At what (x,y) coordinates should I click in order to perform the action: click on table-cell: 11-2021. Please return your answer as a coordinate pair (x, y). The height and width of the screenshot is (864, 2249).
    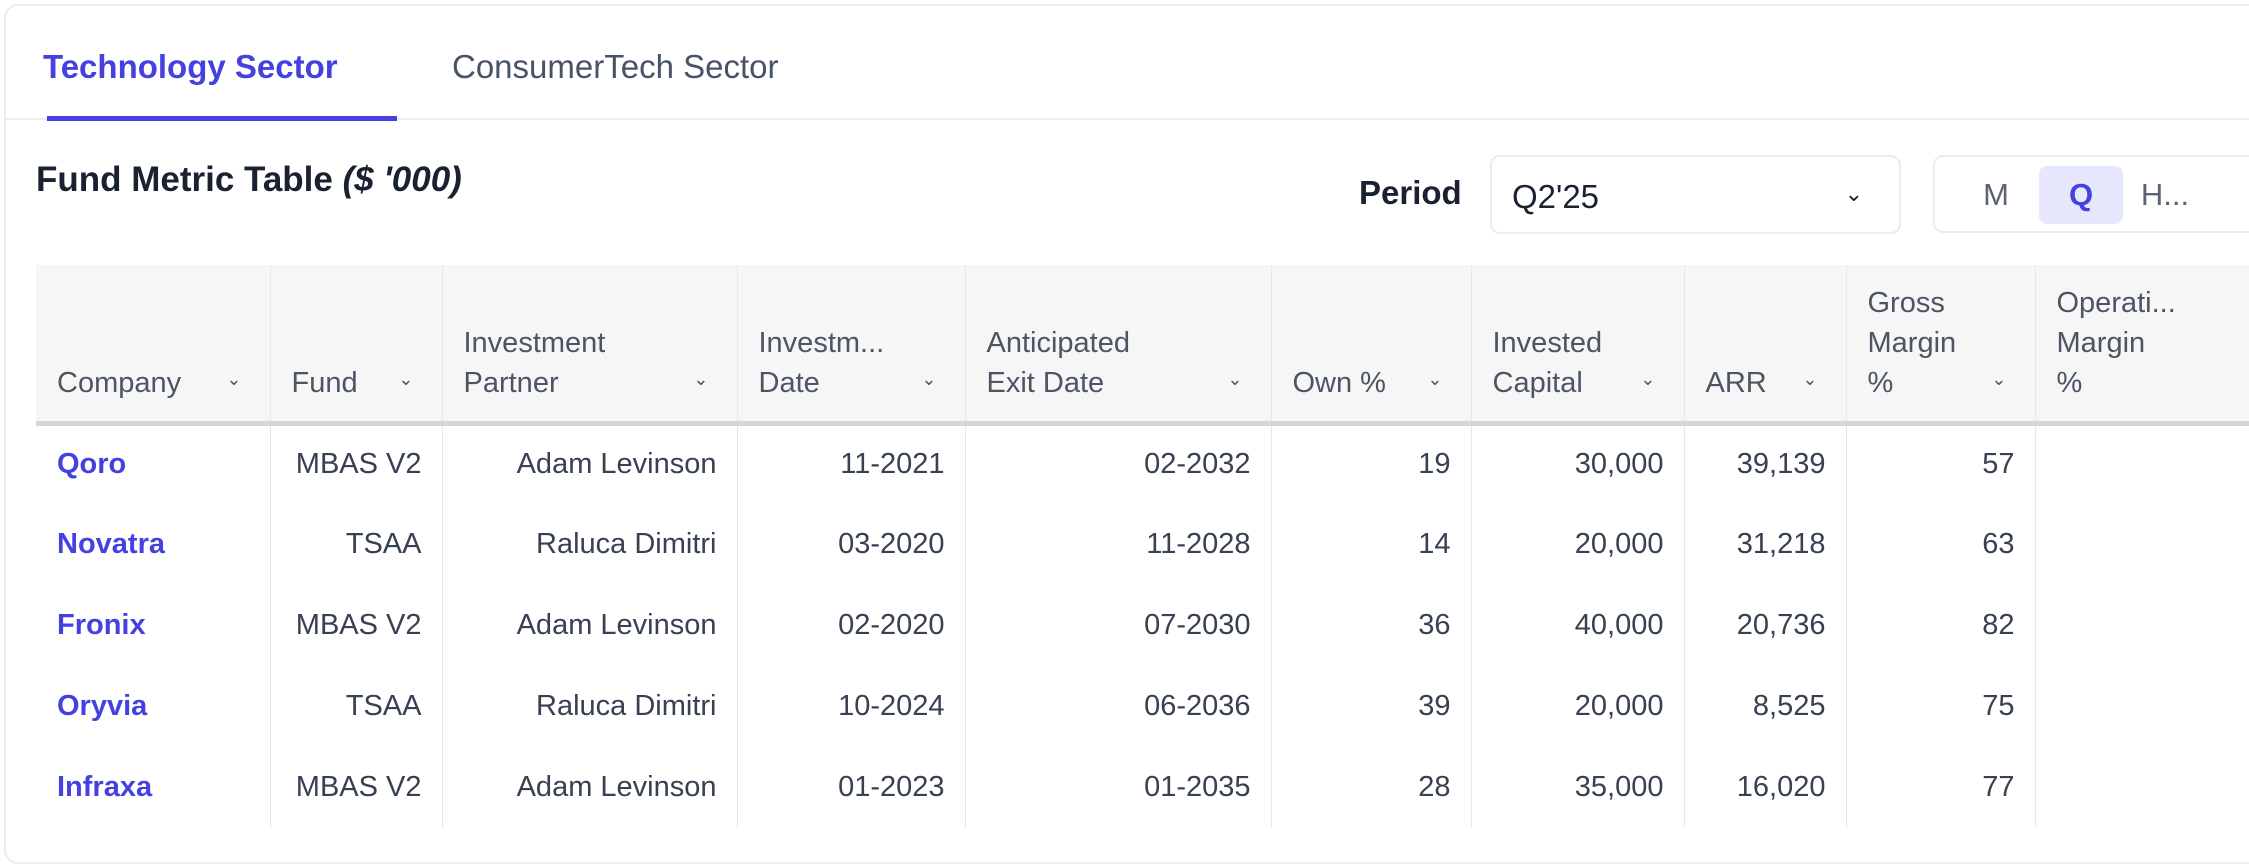
    Looking at the image, I should click on (851, 463).